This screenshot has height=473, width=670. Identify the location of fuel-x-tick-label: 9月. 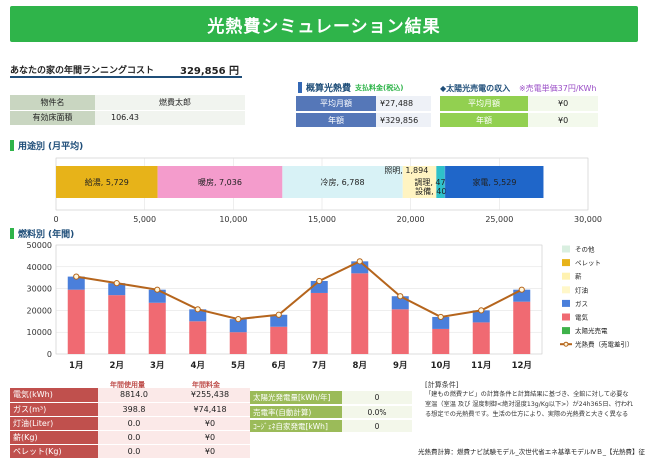
(400, 366).